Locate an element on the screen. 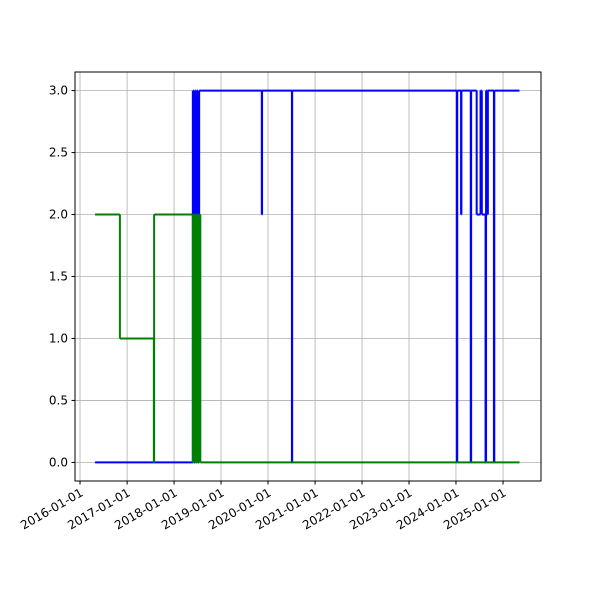  y-tick-label: 0.0 is located at coordinates (58, 462).